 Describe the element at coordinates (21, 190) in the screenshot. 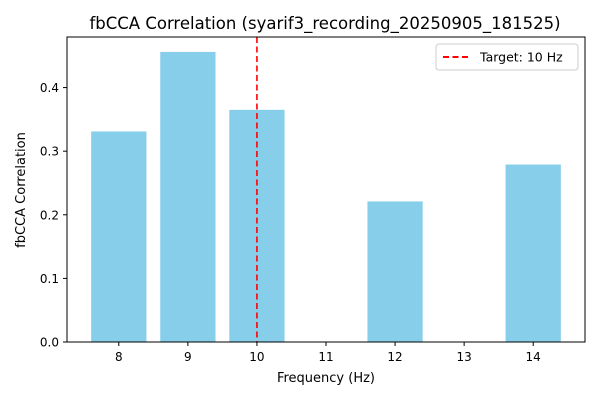

I see `y-axis-label: fbCCA Correlation` at that location.